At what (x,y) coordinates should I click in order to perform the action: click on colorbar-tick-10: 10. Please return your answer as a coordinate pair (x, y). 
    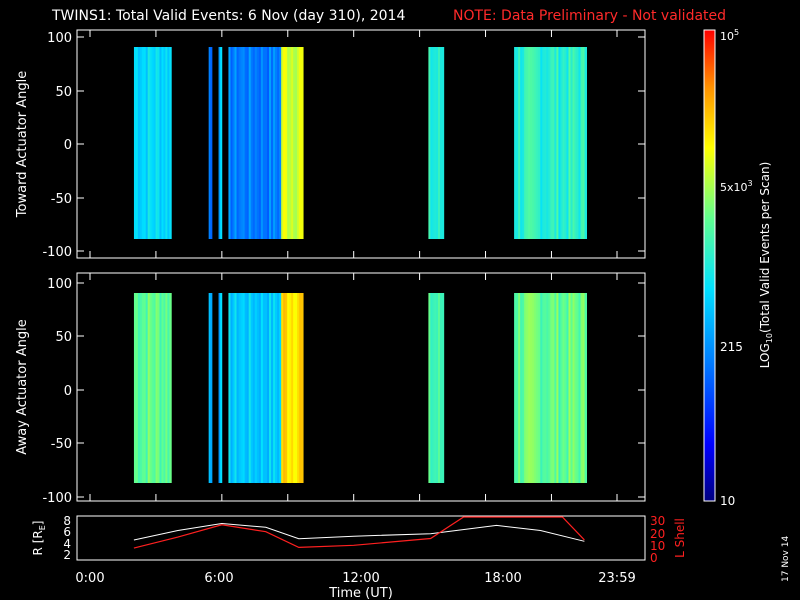
    Looking at the image, I should click on (727, 501).